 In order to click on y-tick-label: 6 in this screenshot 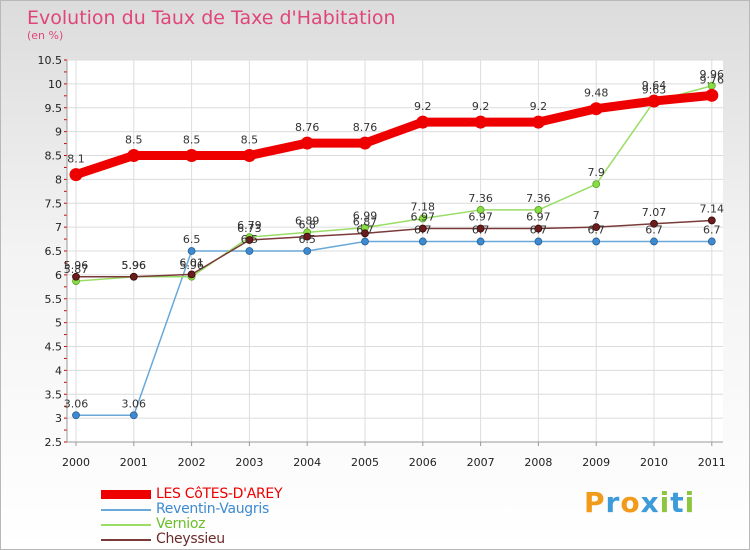, I will do `click(58, 275)`.